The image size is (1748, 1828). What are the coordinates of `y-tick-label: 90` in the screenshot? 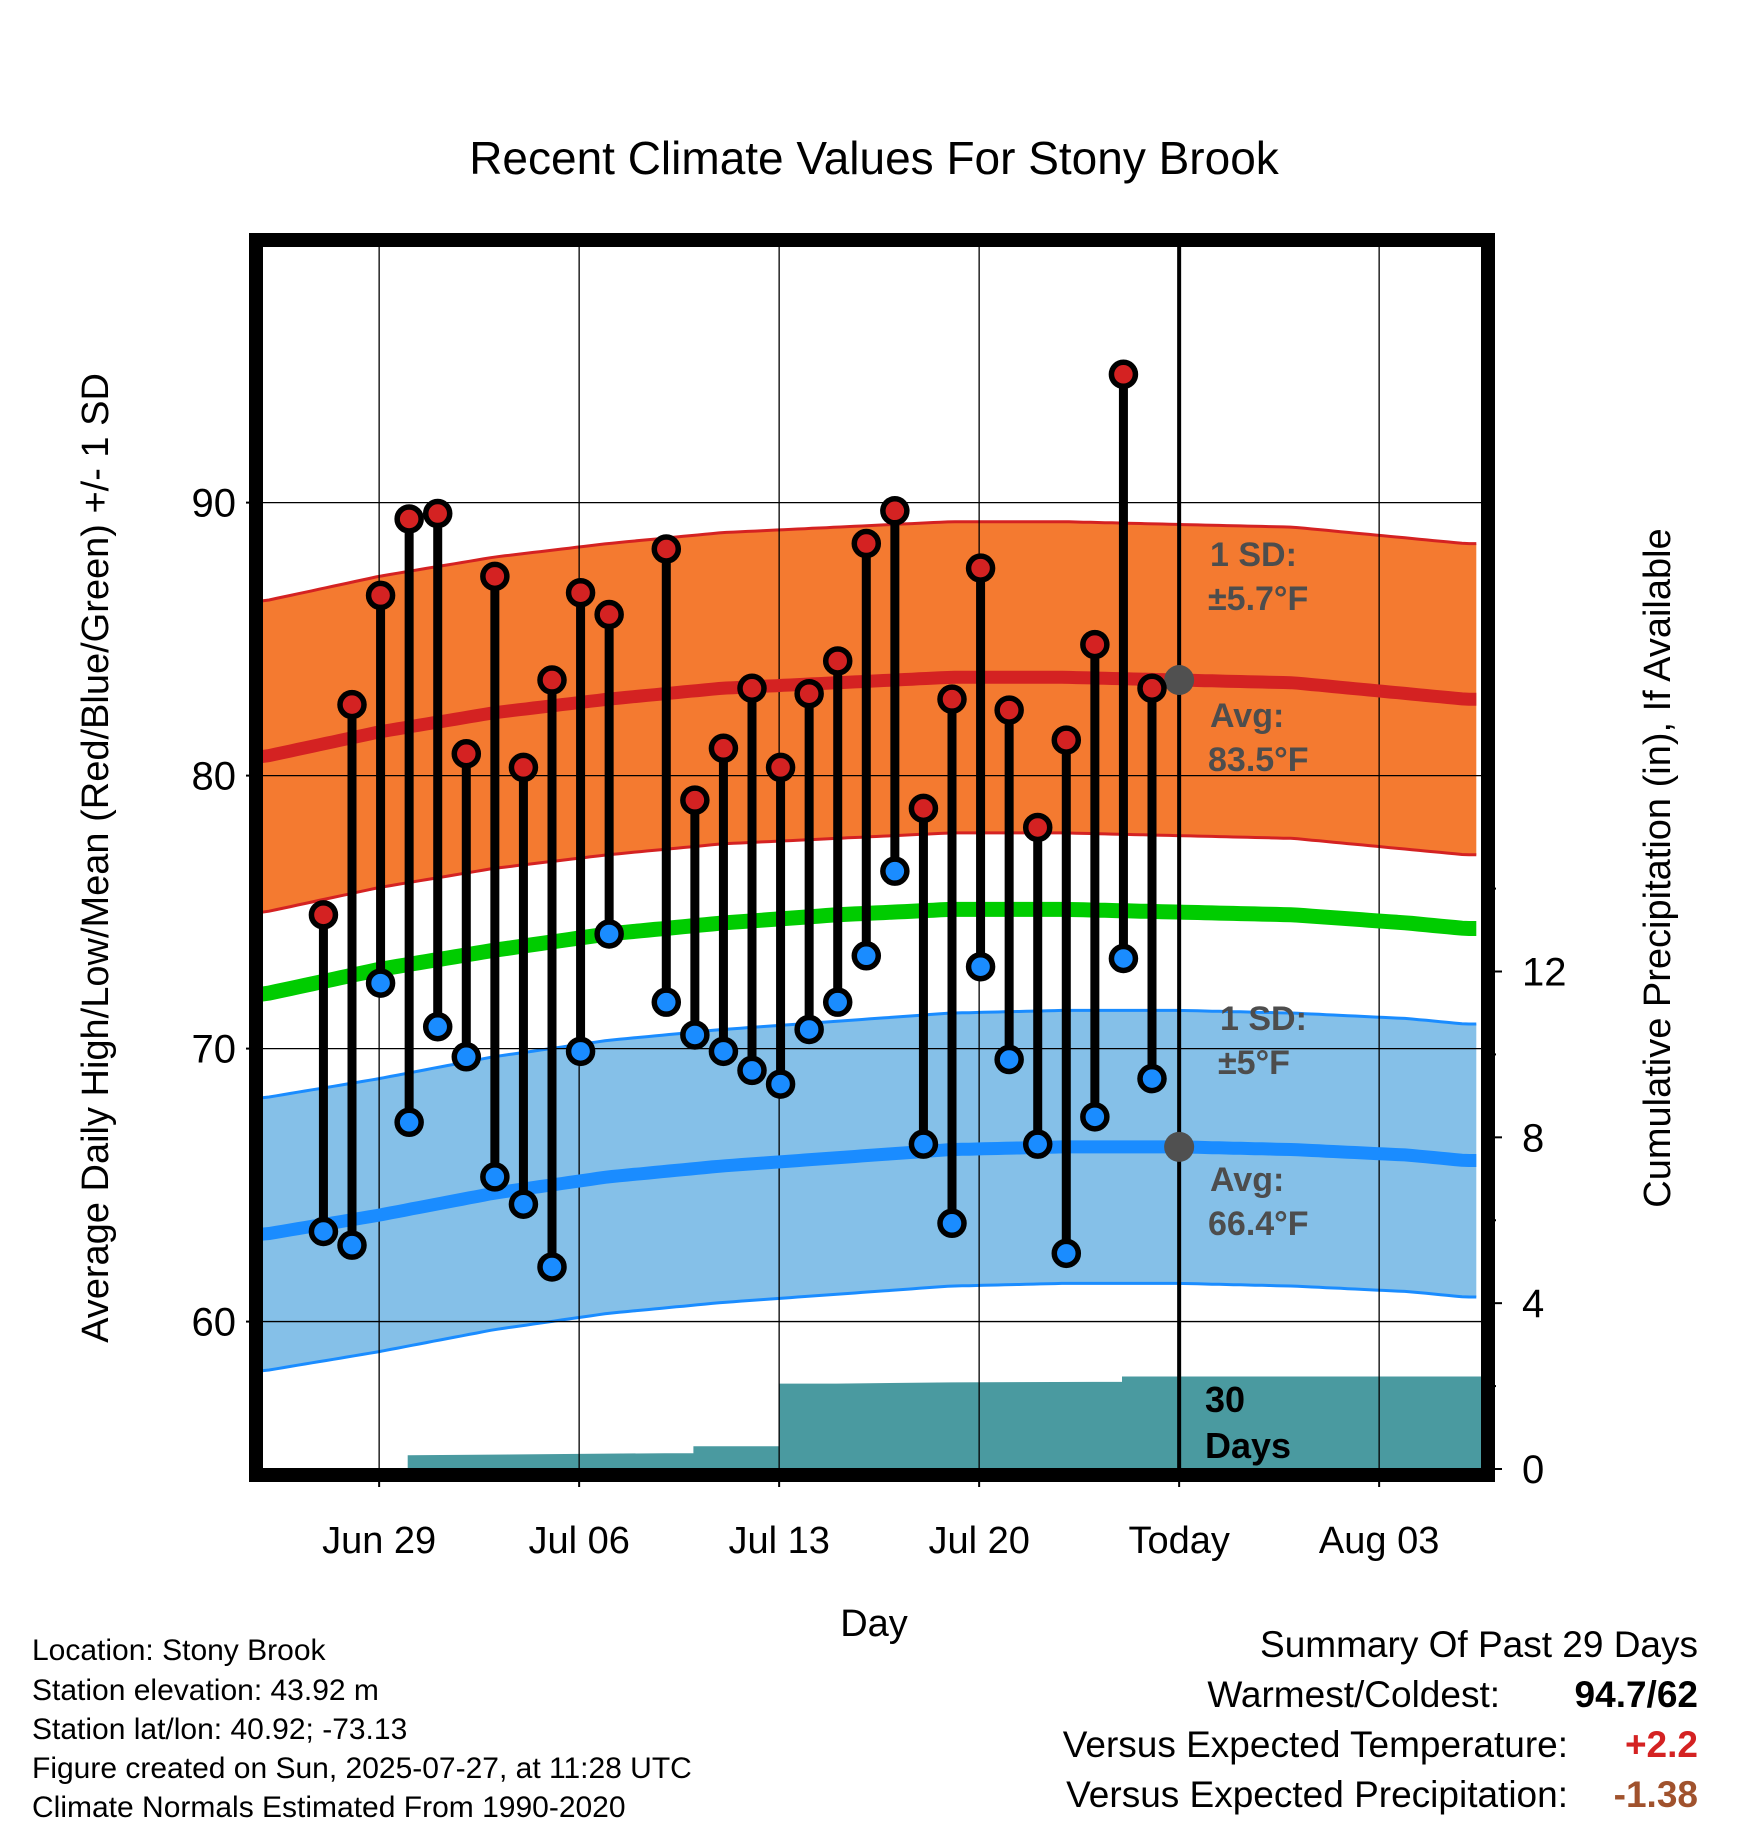 It's located at (214, 504).